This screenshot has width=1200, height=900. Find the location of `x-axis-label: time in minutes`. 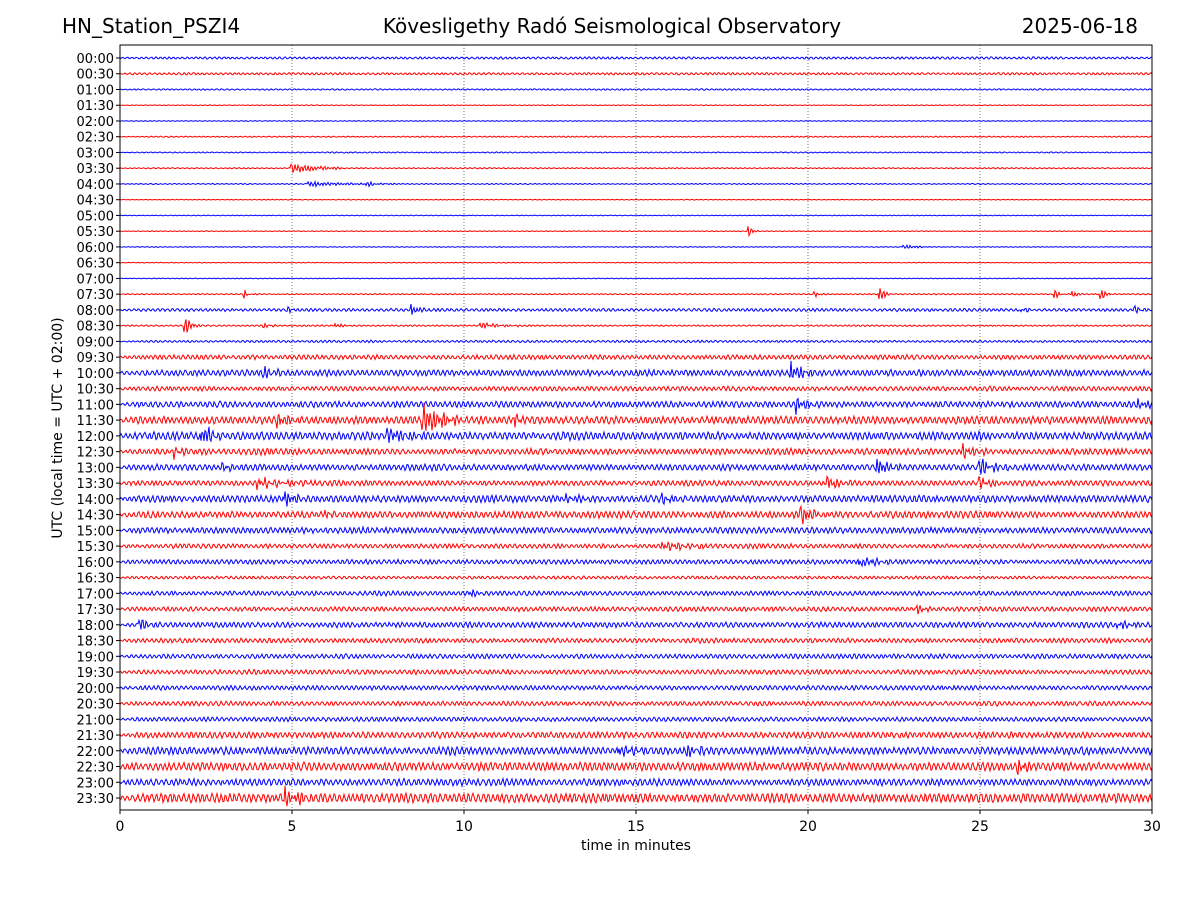

x-axis-label: time in minutes is located at coordinates (636, 846).